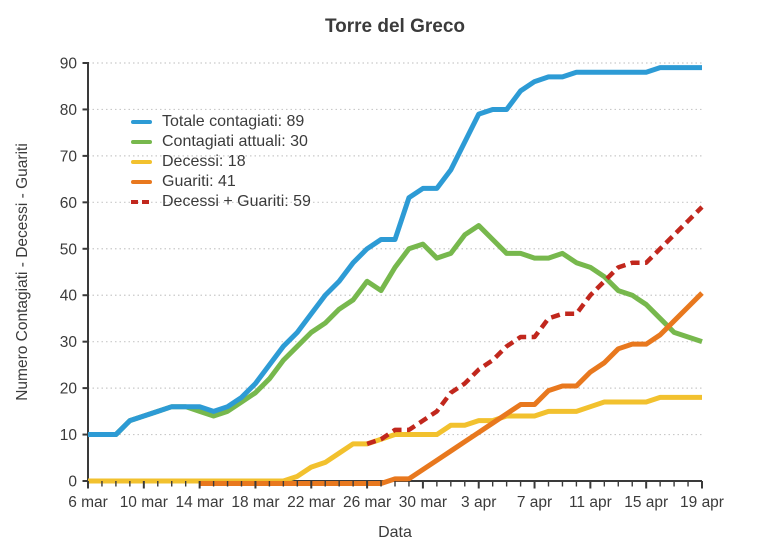  I want to click on x-axis-label: Data, so click(395, 532).